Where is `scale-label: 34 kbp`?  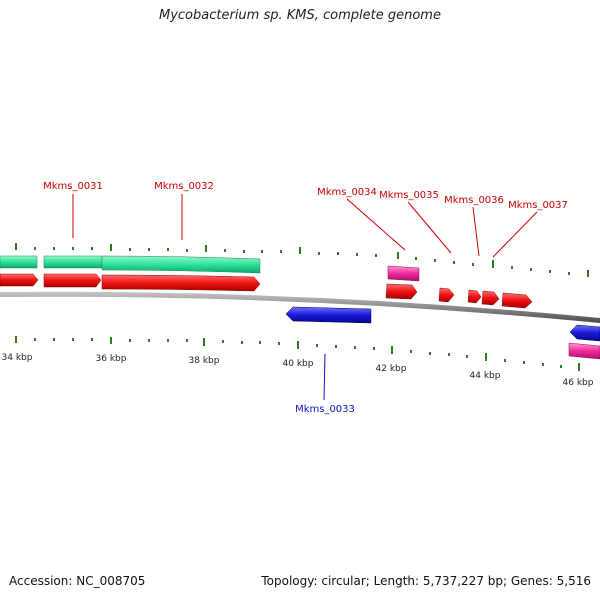 scale-label: 34 kbp is located at coordinates (17, 358).